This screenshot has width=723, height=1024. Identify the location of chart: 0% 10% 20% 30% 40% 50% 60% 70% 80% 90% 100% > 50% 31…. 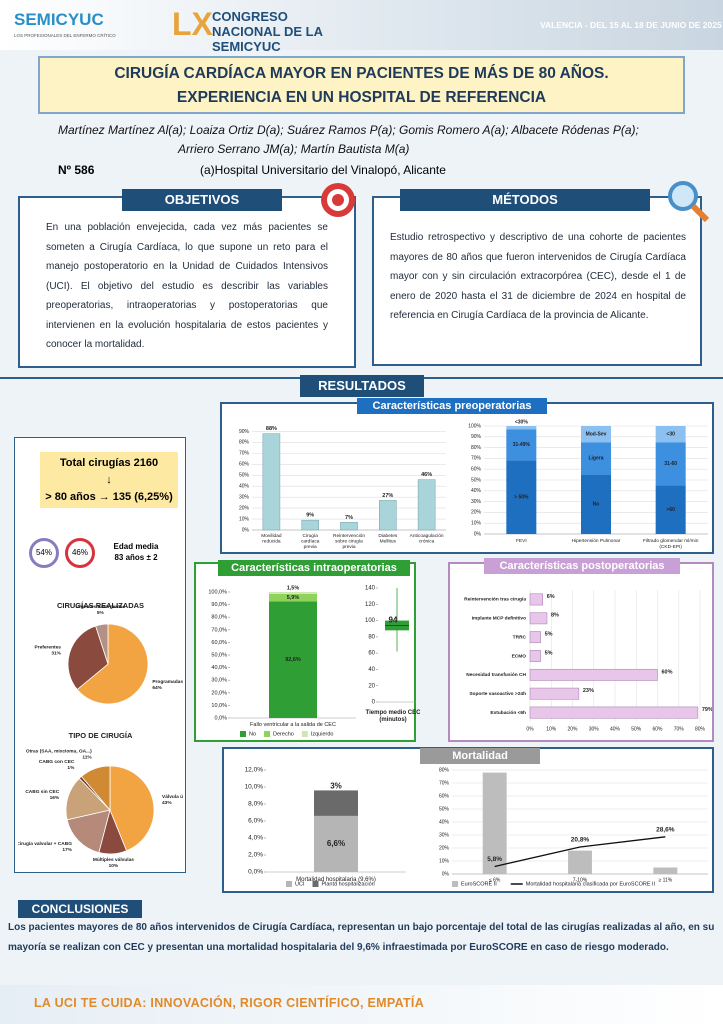
(588, 484).